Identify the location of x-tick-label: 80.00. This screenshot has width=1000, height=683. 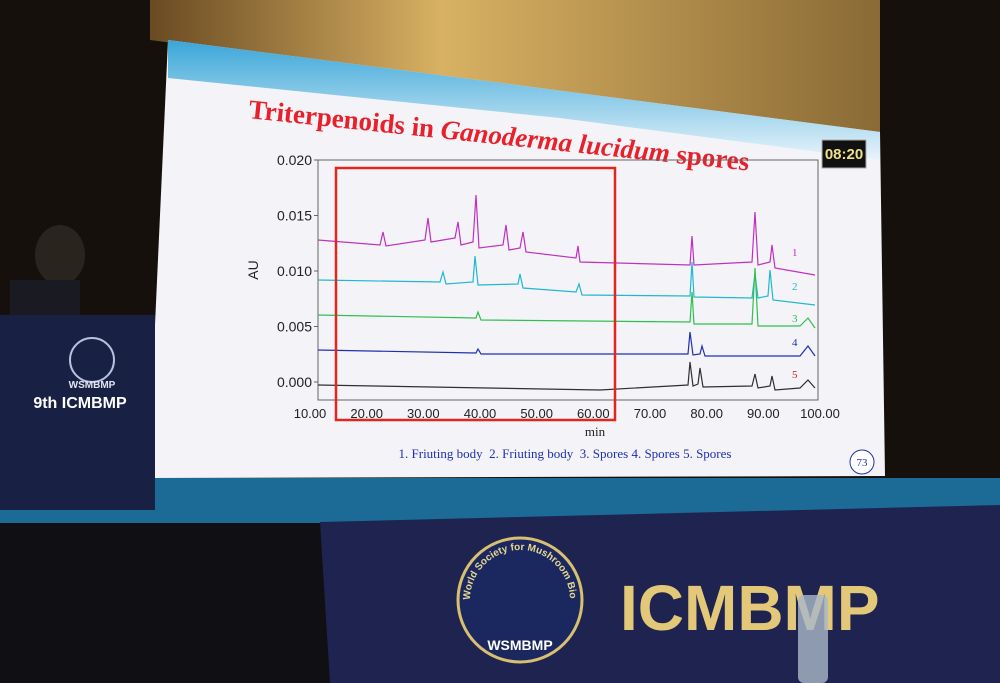
(706, 413).